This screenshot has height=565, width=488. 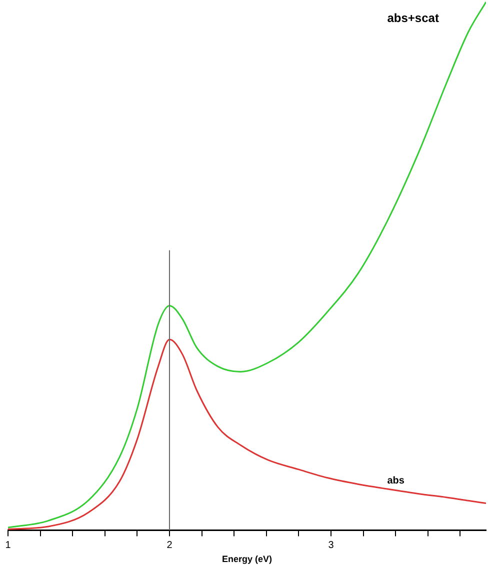 What do you see at coordinates (413, 18) in the screenshot?
I see `text: abs+scat` at bounding box center [413, 18].